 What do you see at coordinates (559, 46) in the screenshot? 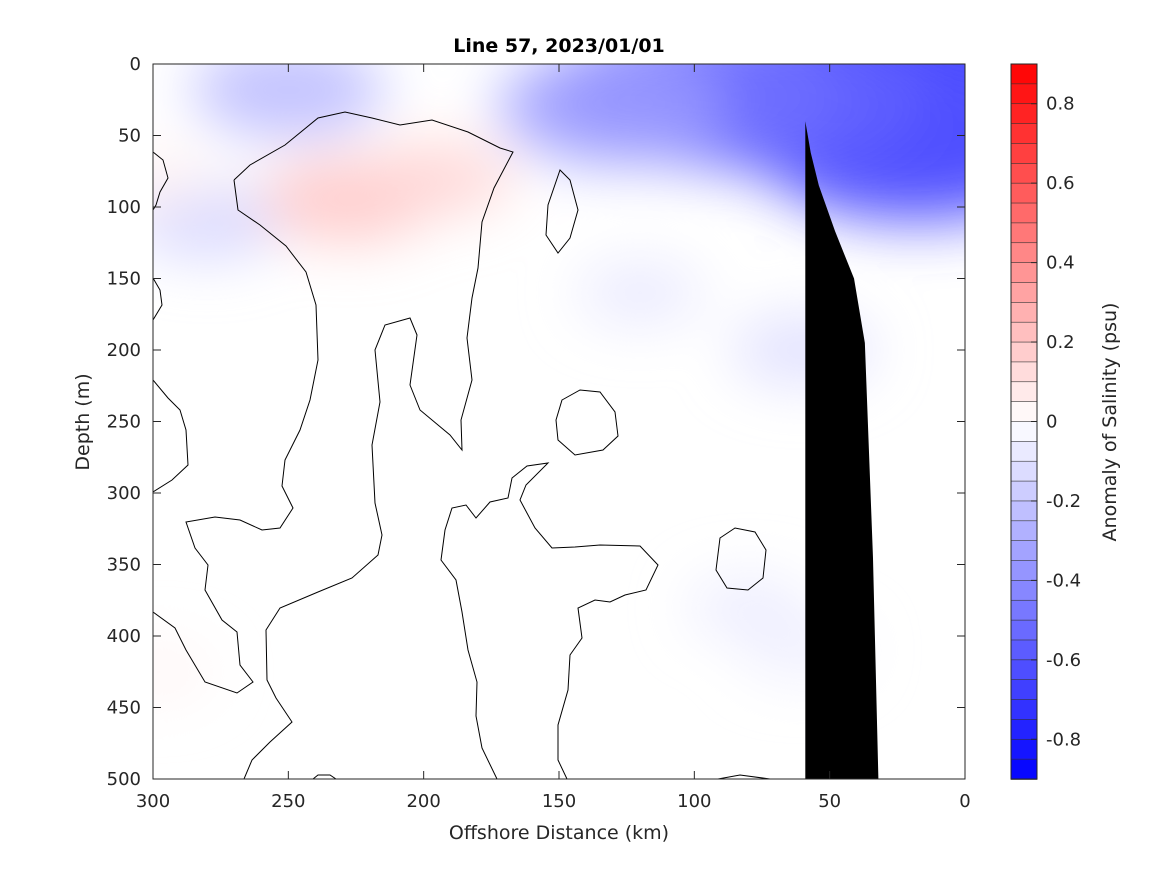
I see `chart-title: Line 57, 2023/01/01` at bounding box center [559, 46].